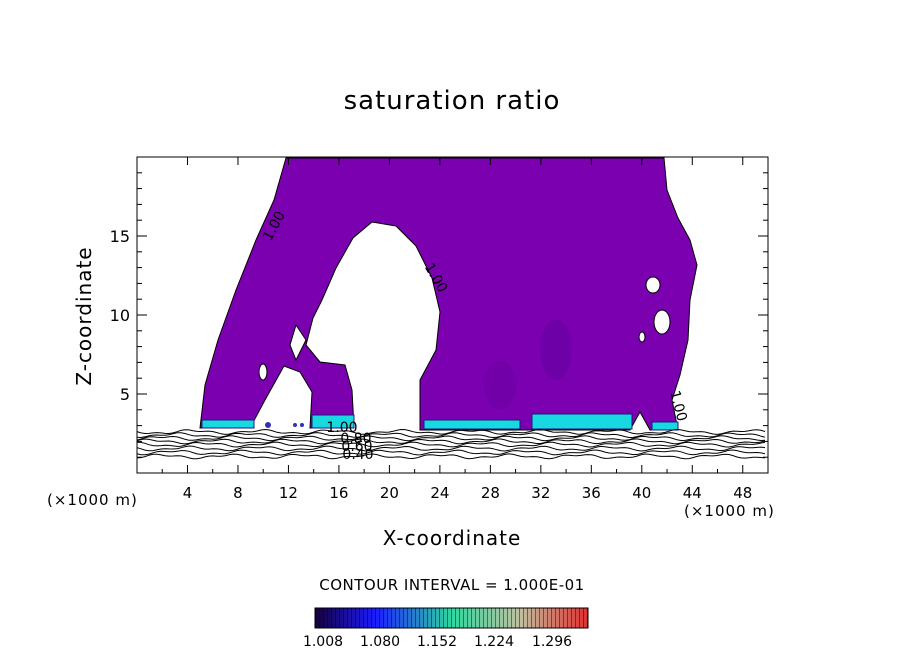  I want to click on colorbar-tick-label: 1.152, so click(437, 642).